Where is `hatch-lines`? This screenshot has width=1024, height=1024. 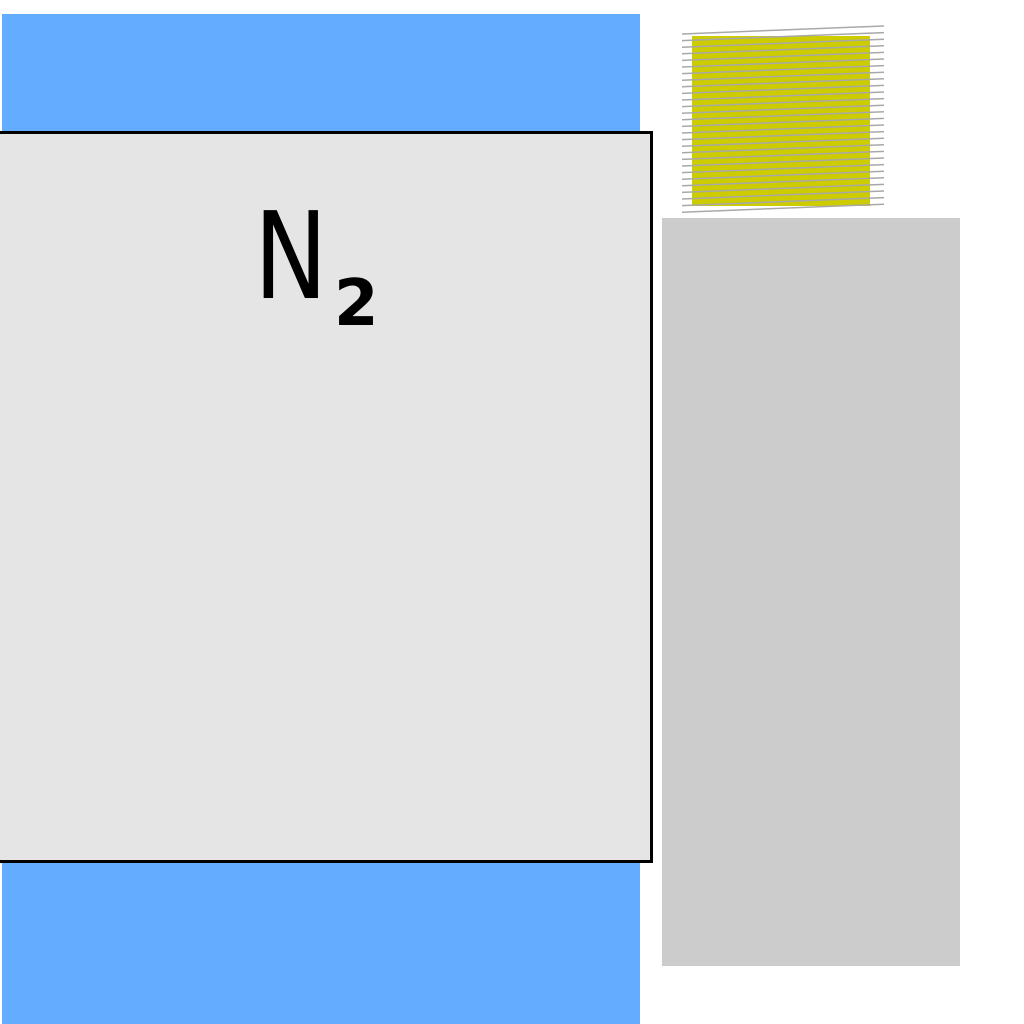 hatch-lines is located at coordinates (783, 119).